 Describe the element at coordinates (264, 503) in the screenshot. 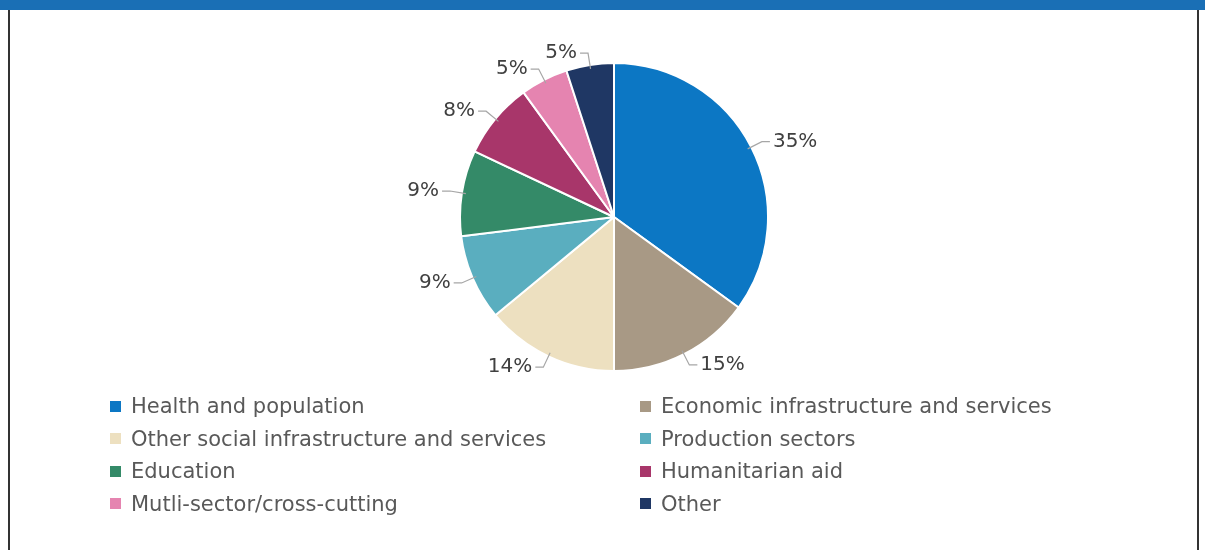

I see `legend-label: Mutli-sector/cross-cutting` at that location.